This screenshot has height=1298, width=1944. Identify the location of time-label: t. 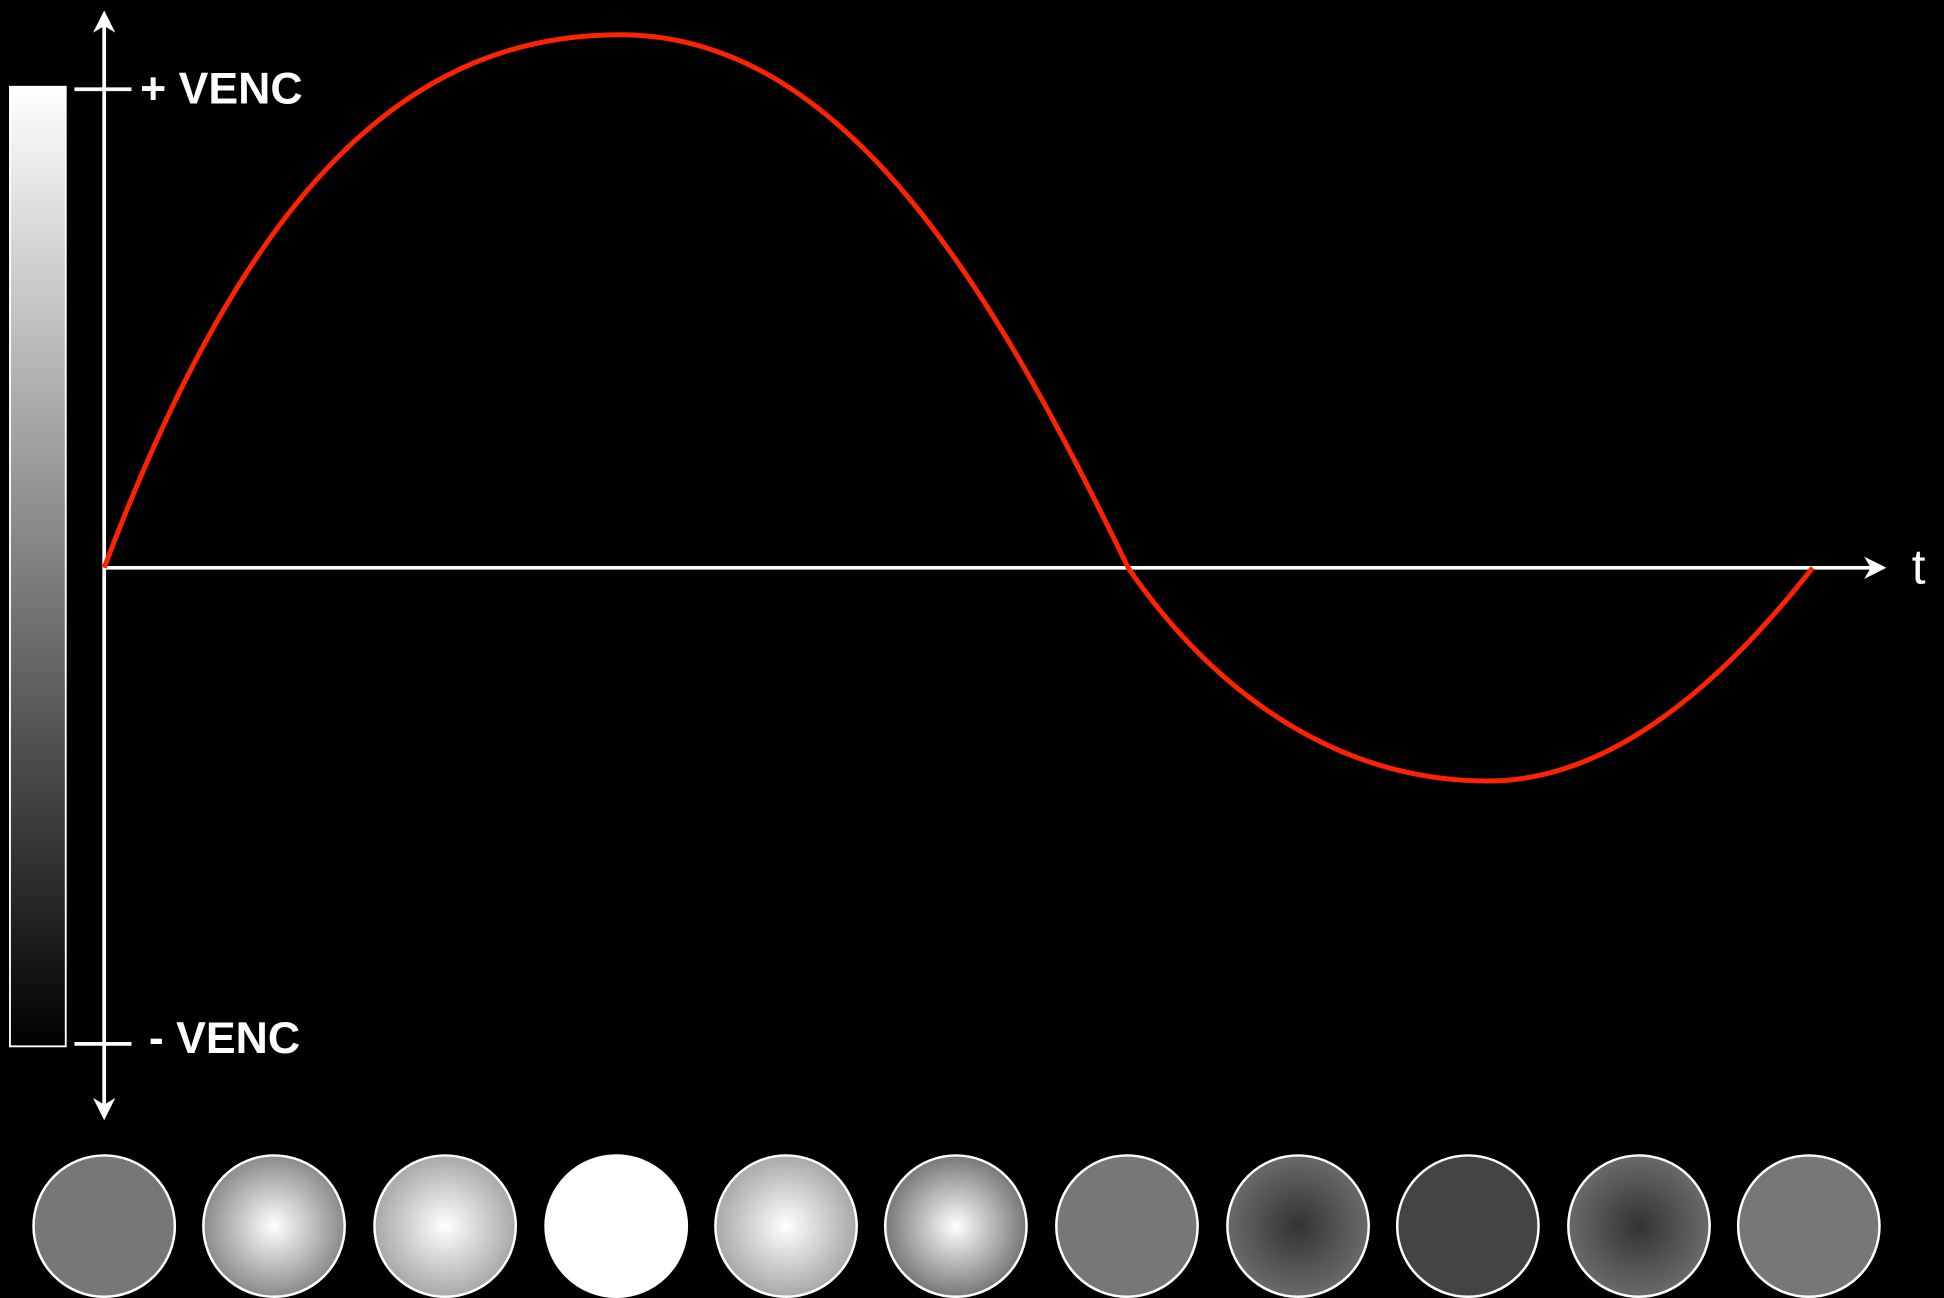
(1919, 566).